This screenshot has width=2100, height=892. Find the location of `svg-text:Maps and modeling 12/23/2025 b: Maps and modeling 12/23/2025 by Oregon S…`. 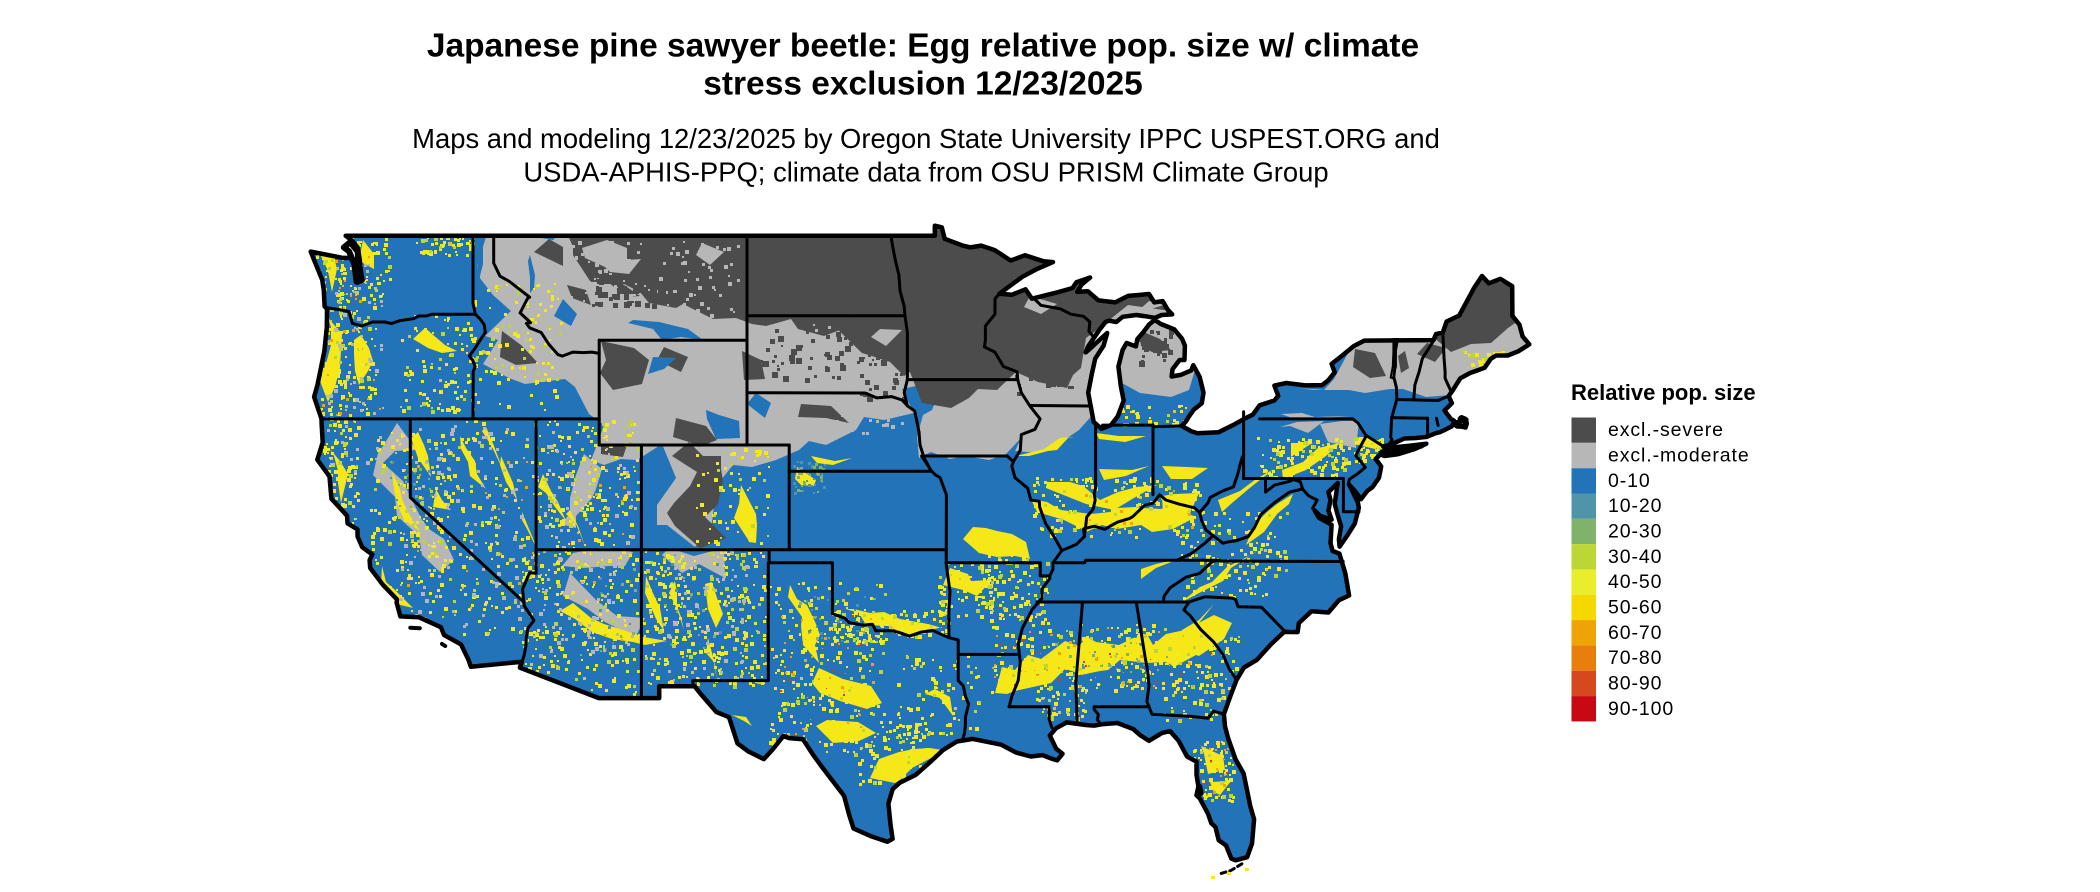

svg-text:Maps and modeling 12/23/2025 b: Maps and modeling 12/23/2025 by Oregon S… is located at coordinates (926, 138).